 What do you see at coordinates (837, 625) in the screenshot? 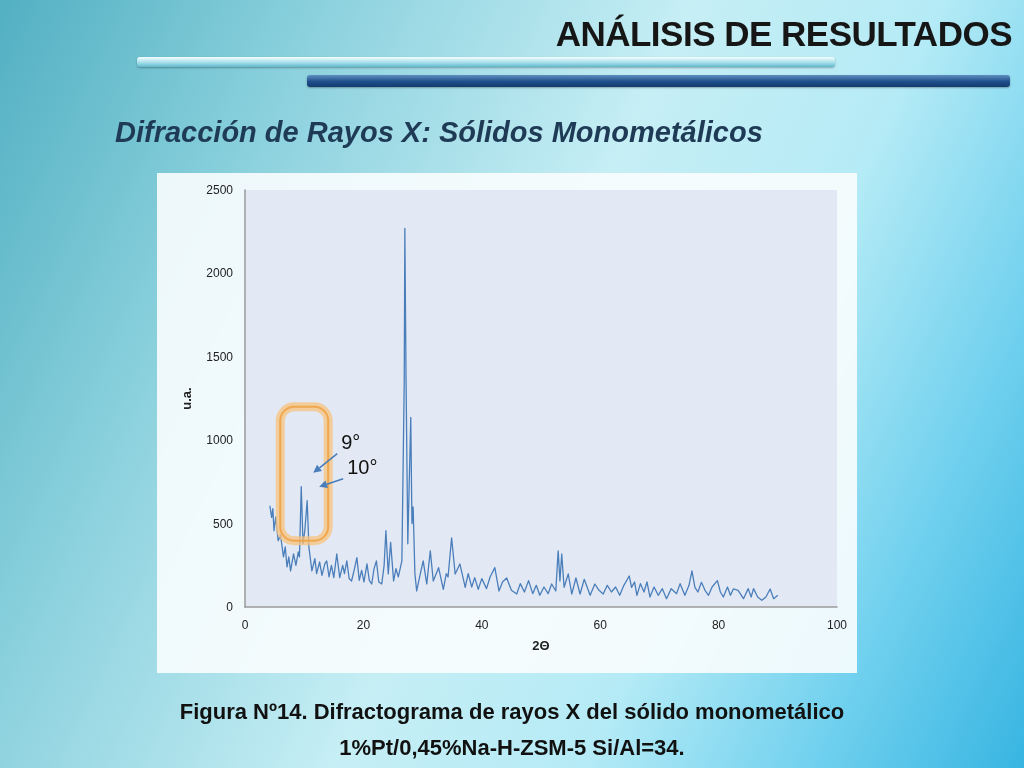
I see `x-tick-label: 100` at bounding box center [837, 625].